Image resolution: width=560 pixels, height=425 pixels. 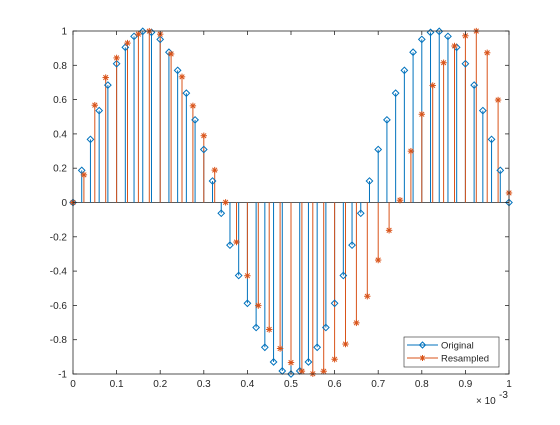 What do you see at coordinates (117, 384) in the screenshot?
I see `x-tick-label: 0.1` at bounding box center [117, 384].